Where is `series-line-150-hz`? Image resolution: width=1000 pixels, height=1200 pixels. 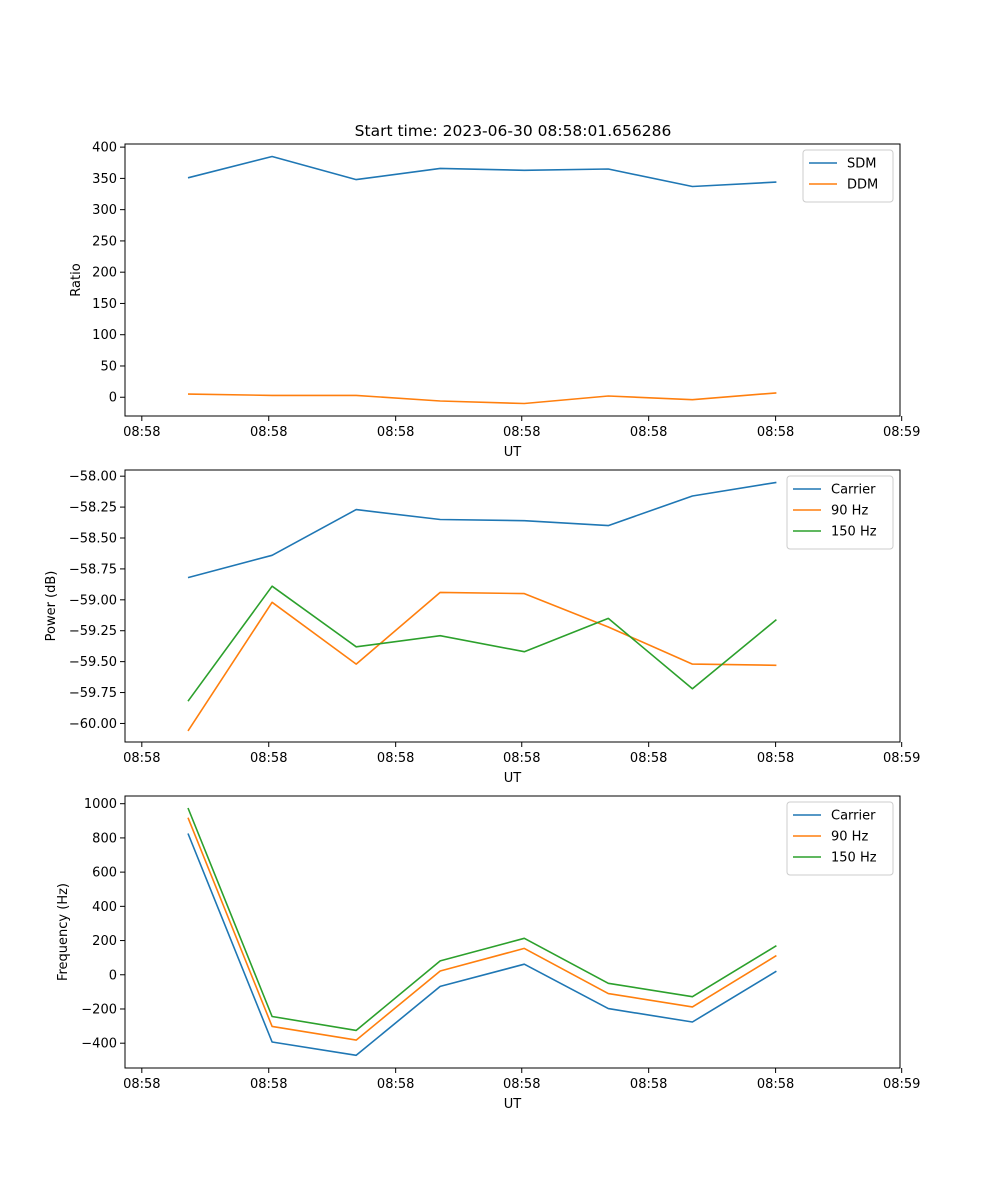 series-line-150-hz is located at coordinates (482, 643).